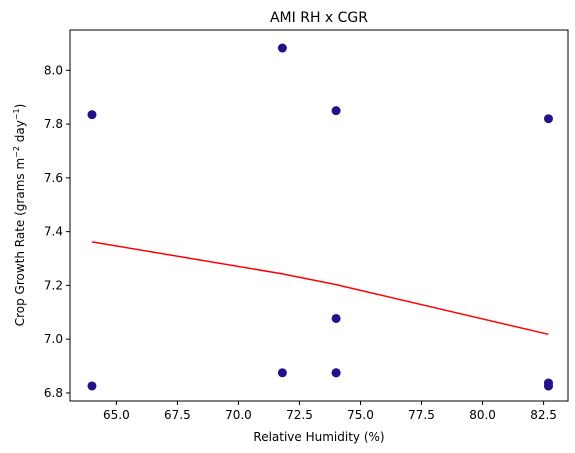 The width and height of the screenshot is (575, 453). What do you see at coordinates (543, 415) in the screenshot?
I see `x-tick-label: 82.5` at bounding box center [543, 415].